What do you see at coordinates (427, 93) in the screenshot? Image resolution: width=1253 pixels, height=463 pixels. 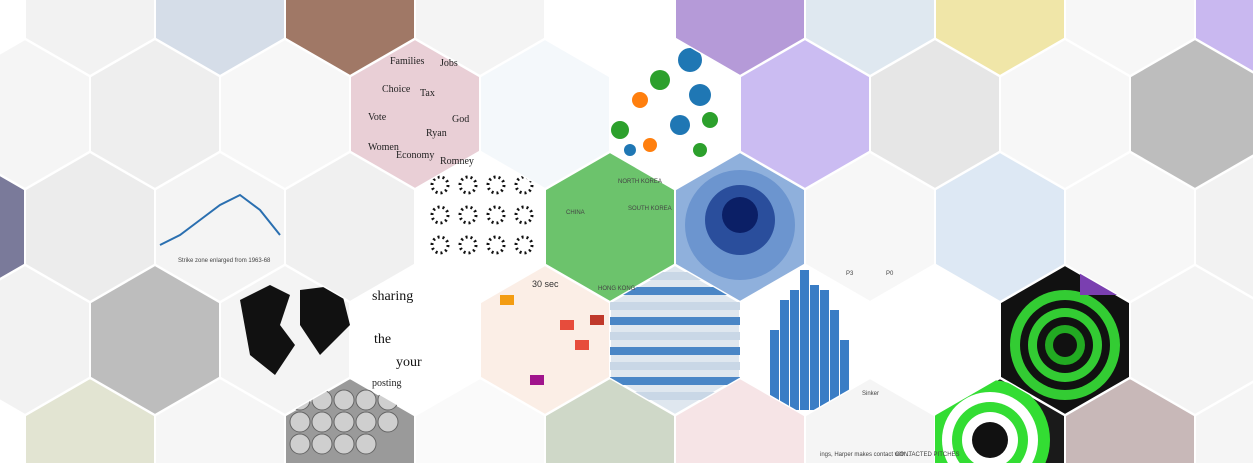 I see `word-label: Tax` at bounding box center [427, 93].